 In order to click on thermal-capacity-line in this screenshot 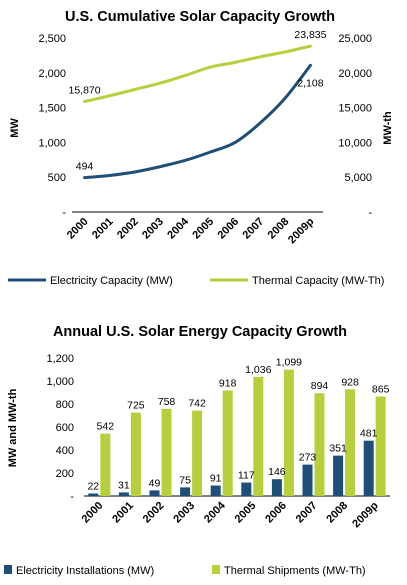, I will do `click(197, 74)`.